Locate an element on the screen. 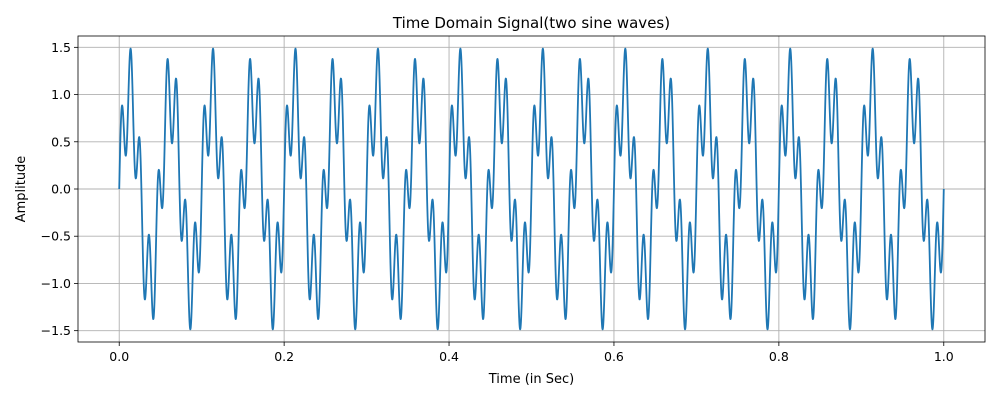 The width and height of the screenshot is (1000, 400). x-tick-label: 0.2 is located at coordinates (284, 356).